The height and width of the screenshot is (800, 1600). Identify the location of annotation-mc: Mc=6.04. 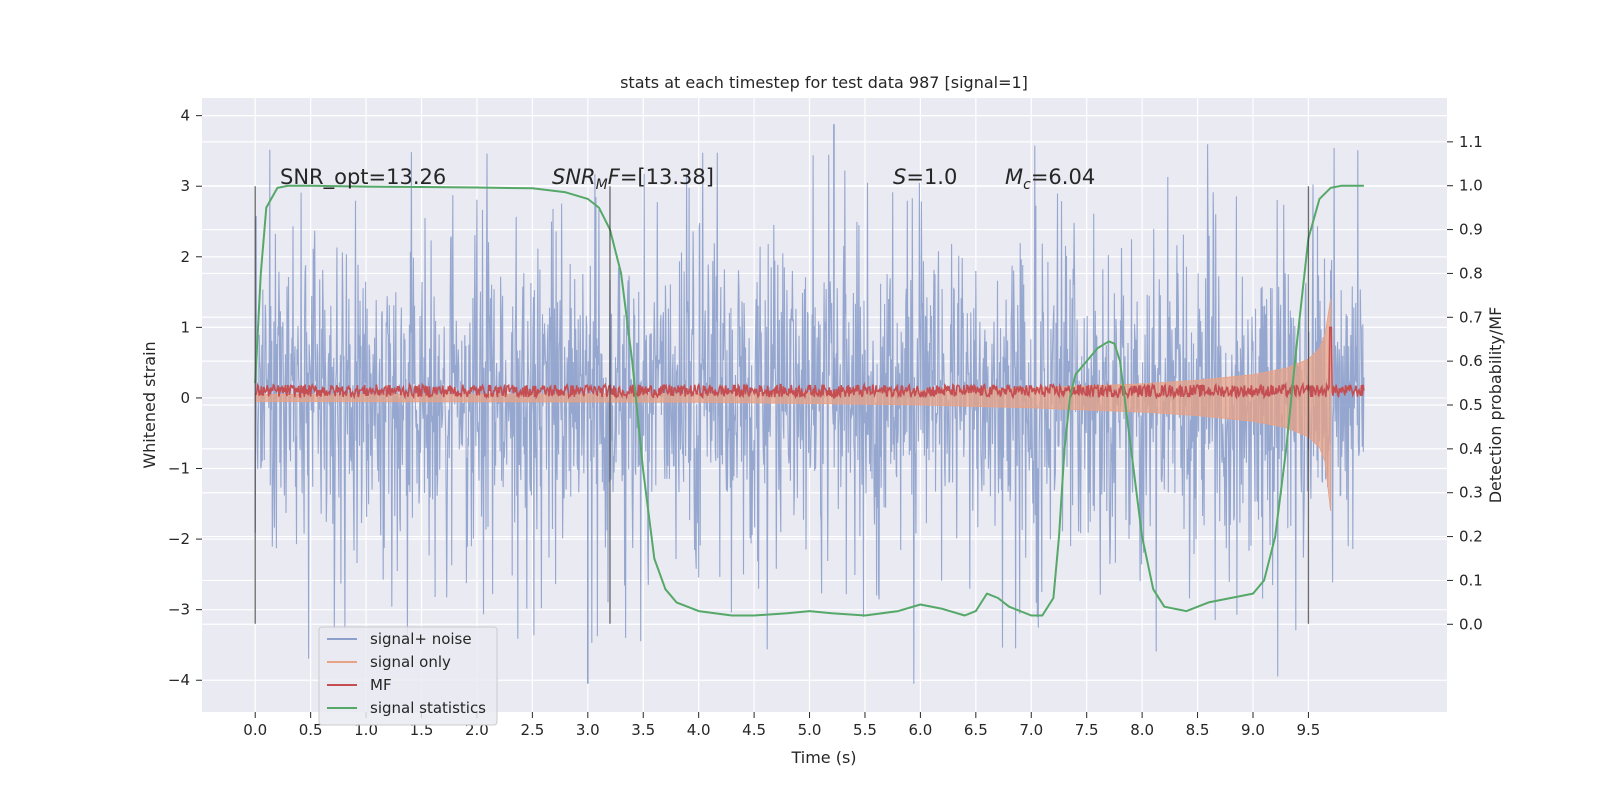
(1050, 179).